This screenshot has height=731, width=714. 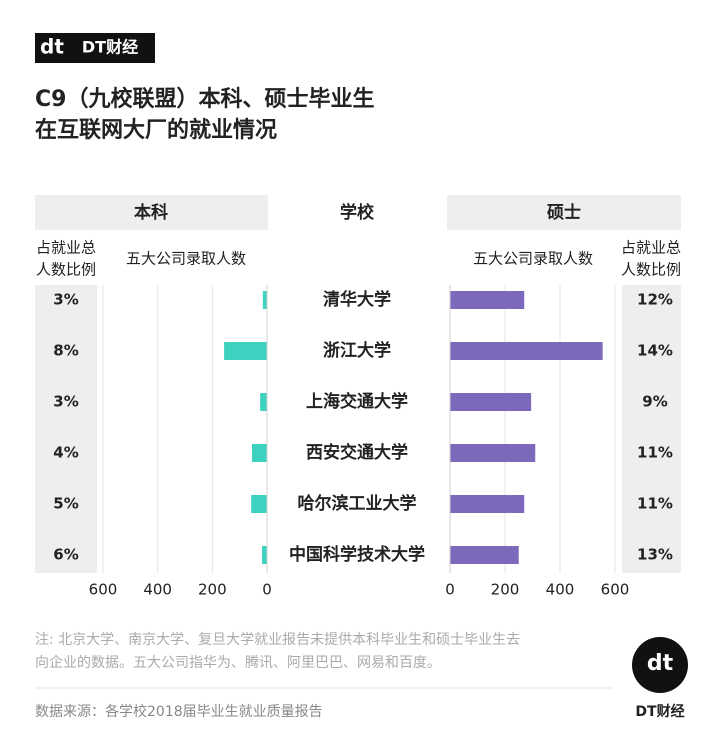 What do you see at coordinates (357, 452) in the screenshot?
I see `category-label: 西安交通大学` at bounding box center [357, 452].